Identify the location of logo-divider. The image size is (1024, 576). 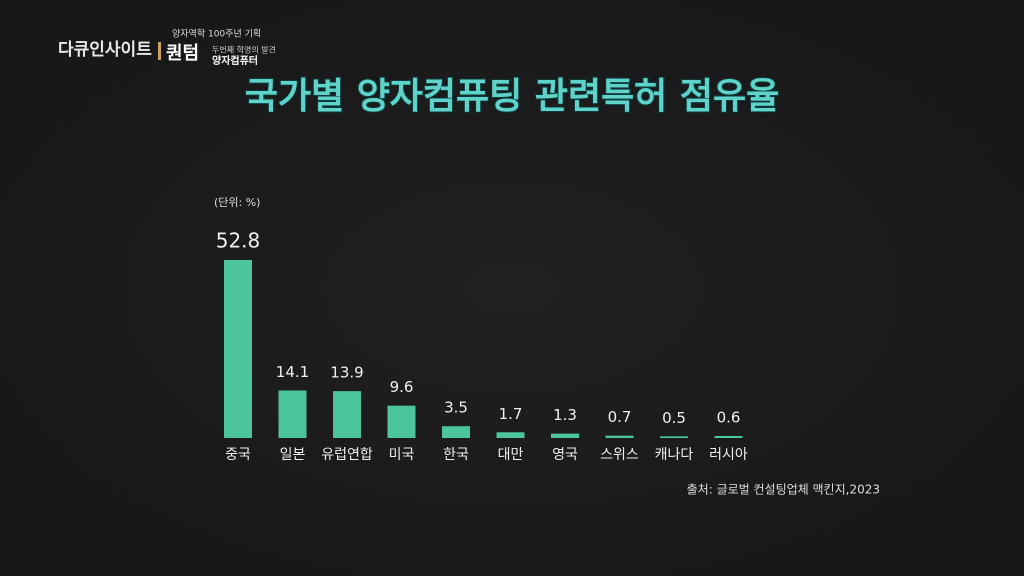
(159, 51).